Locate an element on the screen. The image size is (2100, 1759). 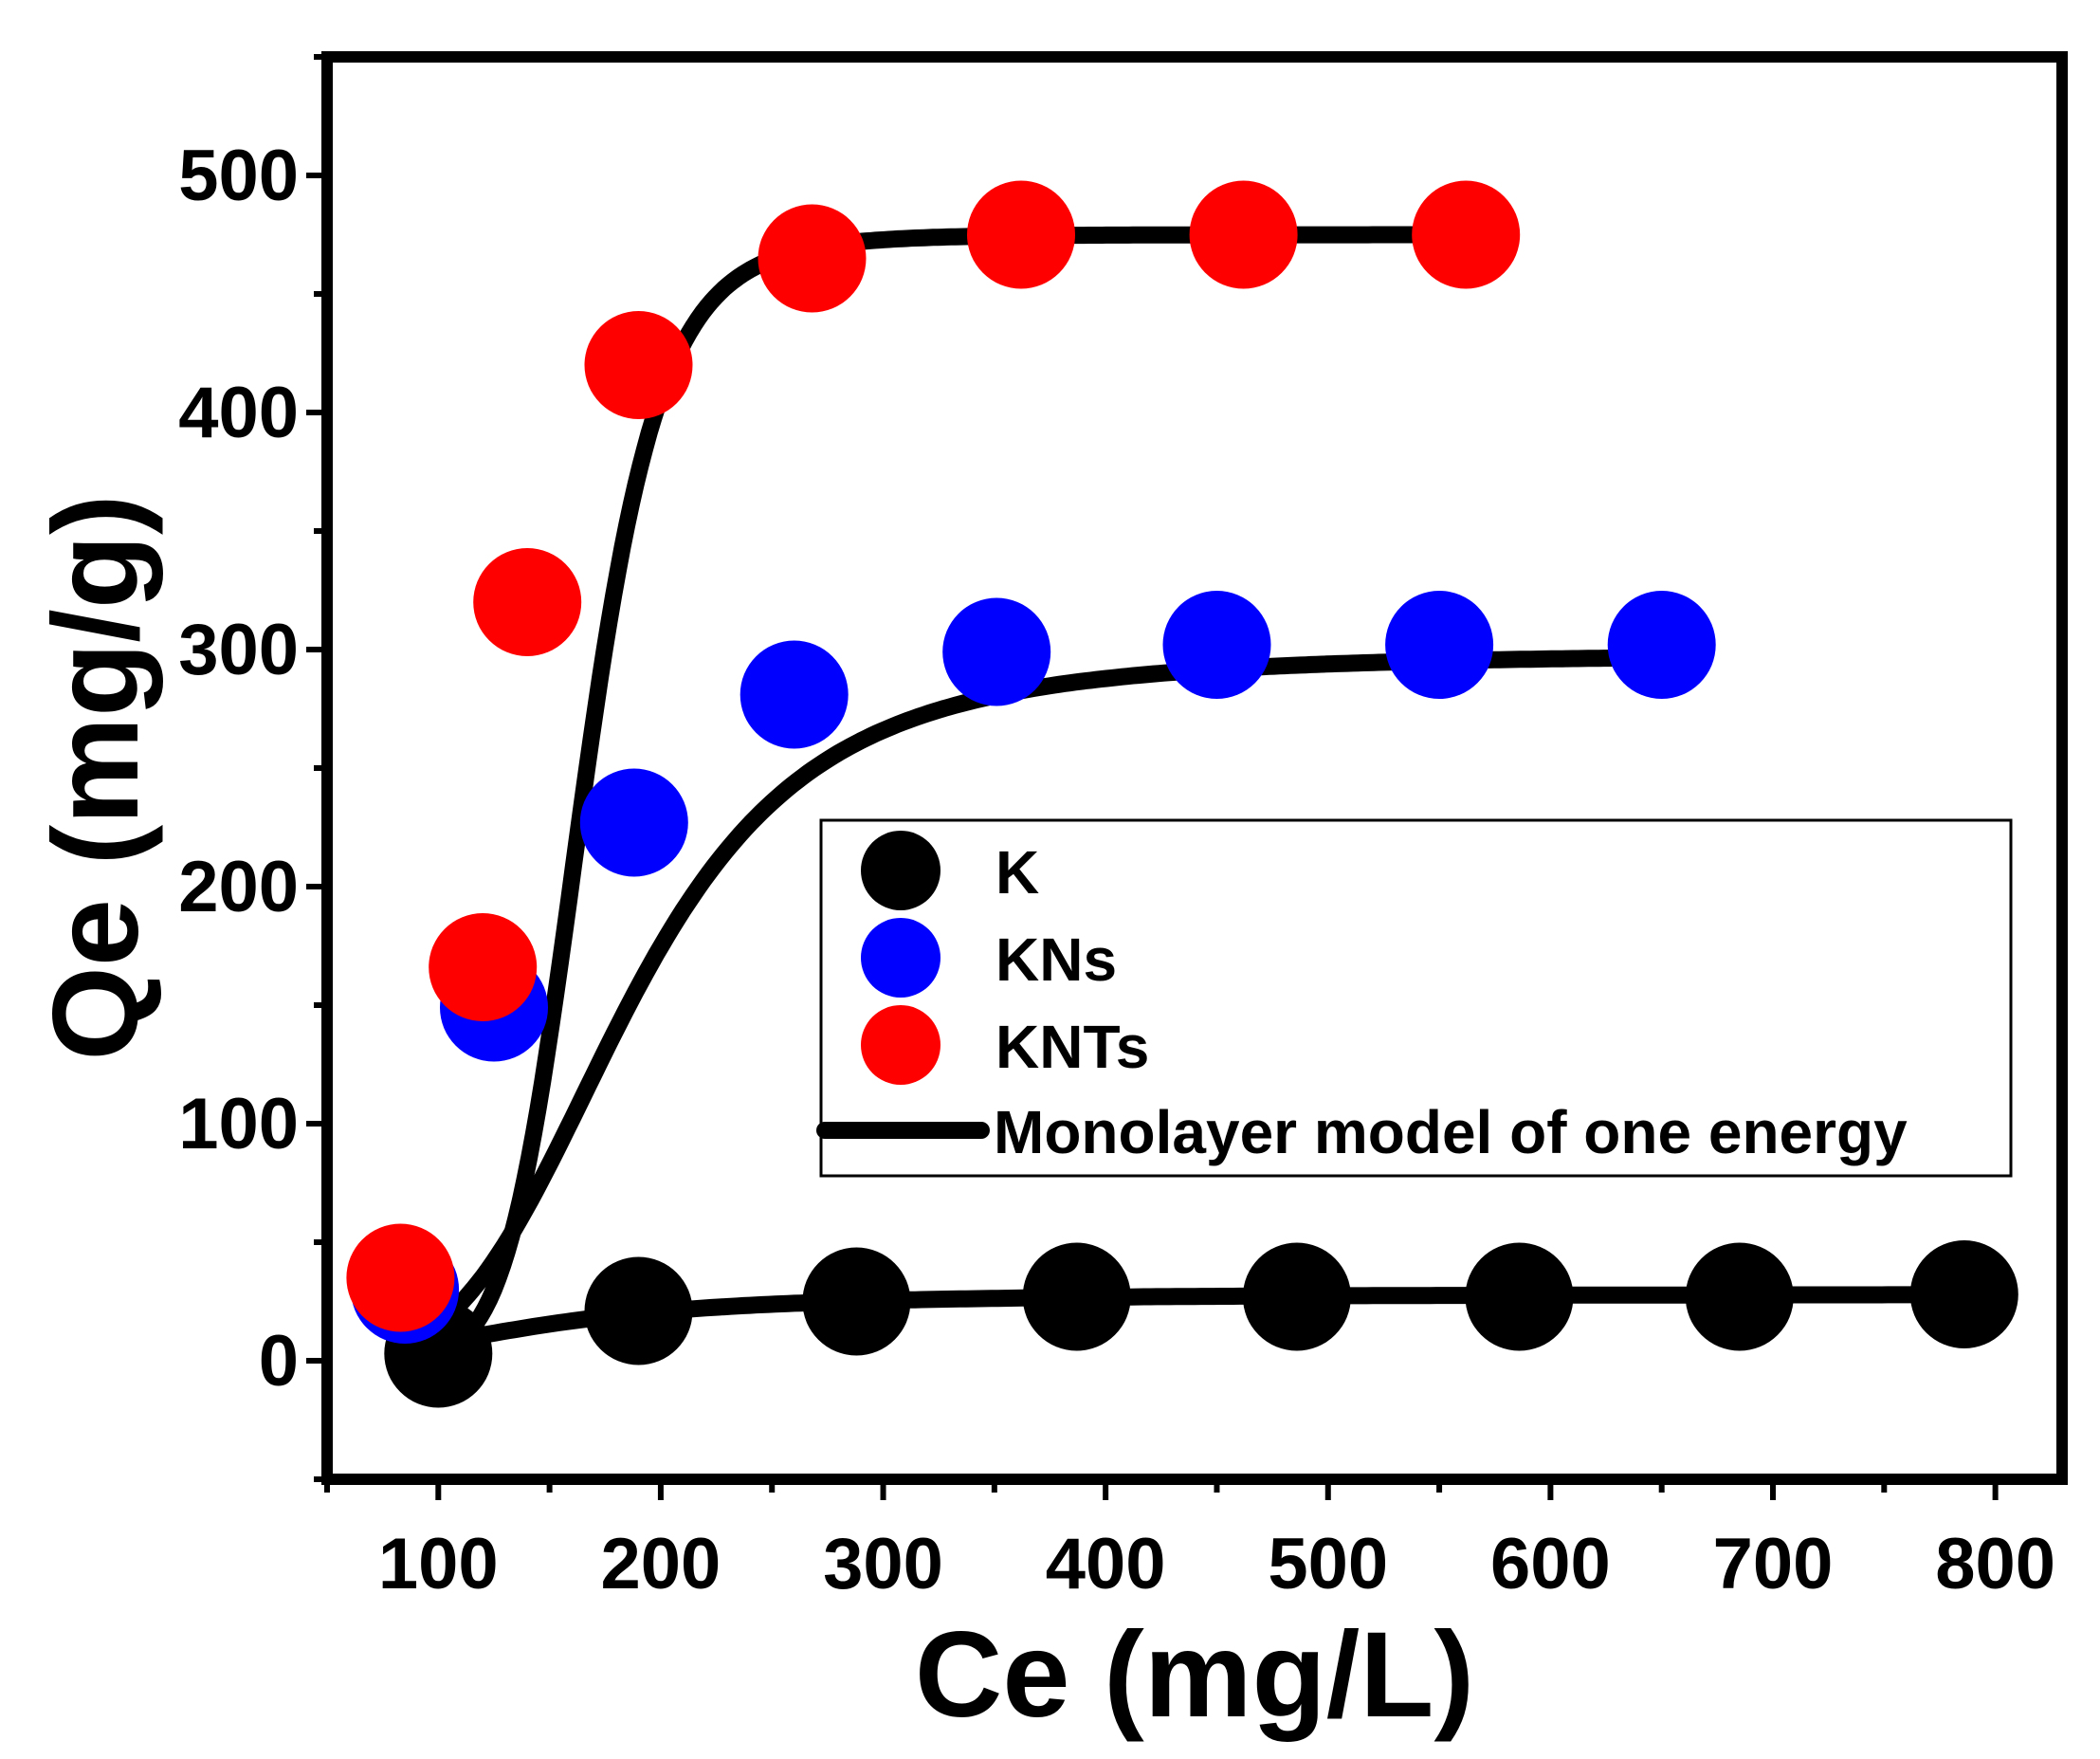
x-tick-label: 300 is located at coordinates (883, 1564).